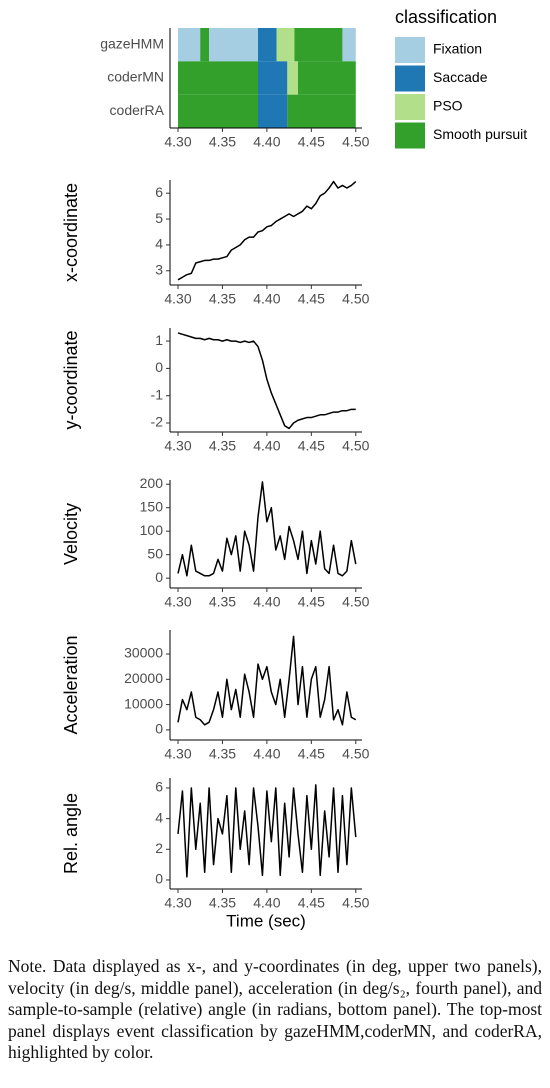 The image size is (550, 1088). I want to click on y-axis-title: y-coordinate, so click(71, 379).